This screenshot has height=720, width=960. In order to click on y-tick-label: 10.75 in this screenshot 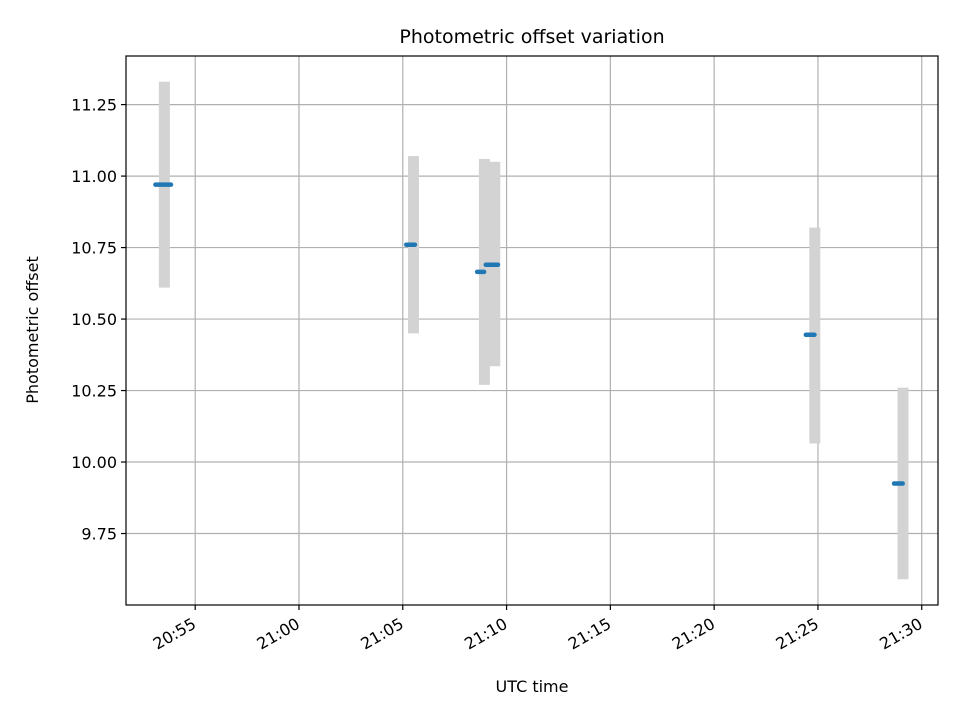, I will do `click(94, 248)`.